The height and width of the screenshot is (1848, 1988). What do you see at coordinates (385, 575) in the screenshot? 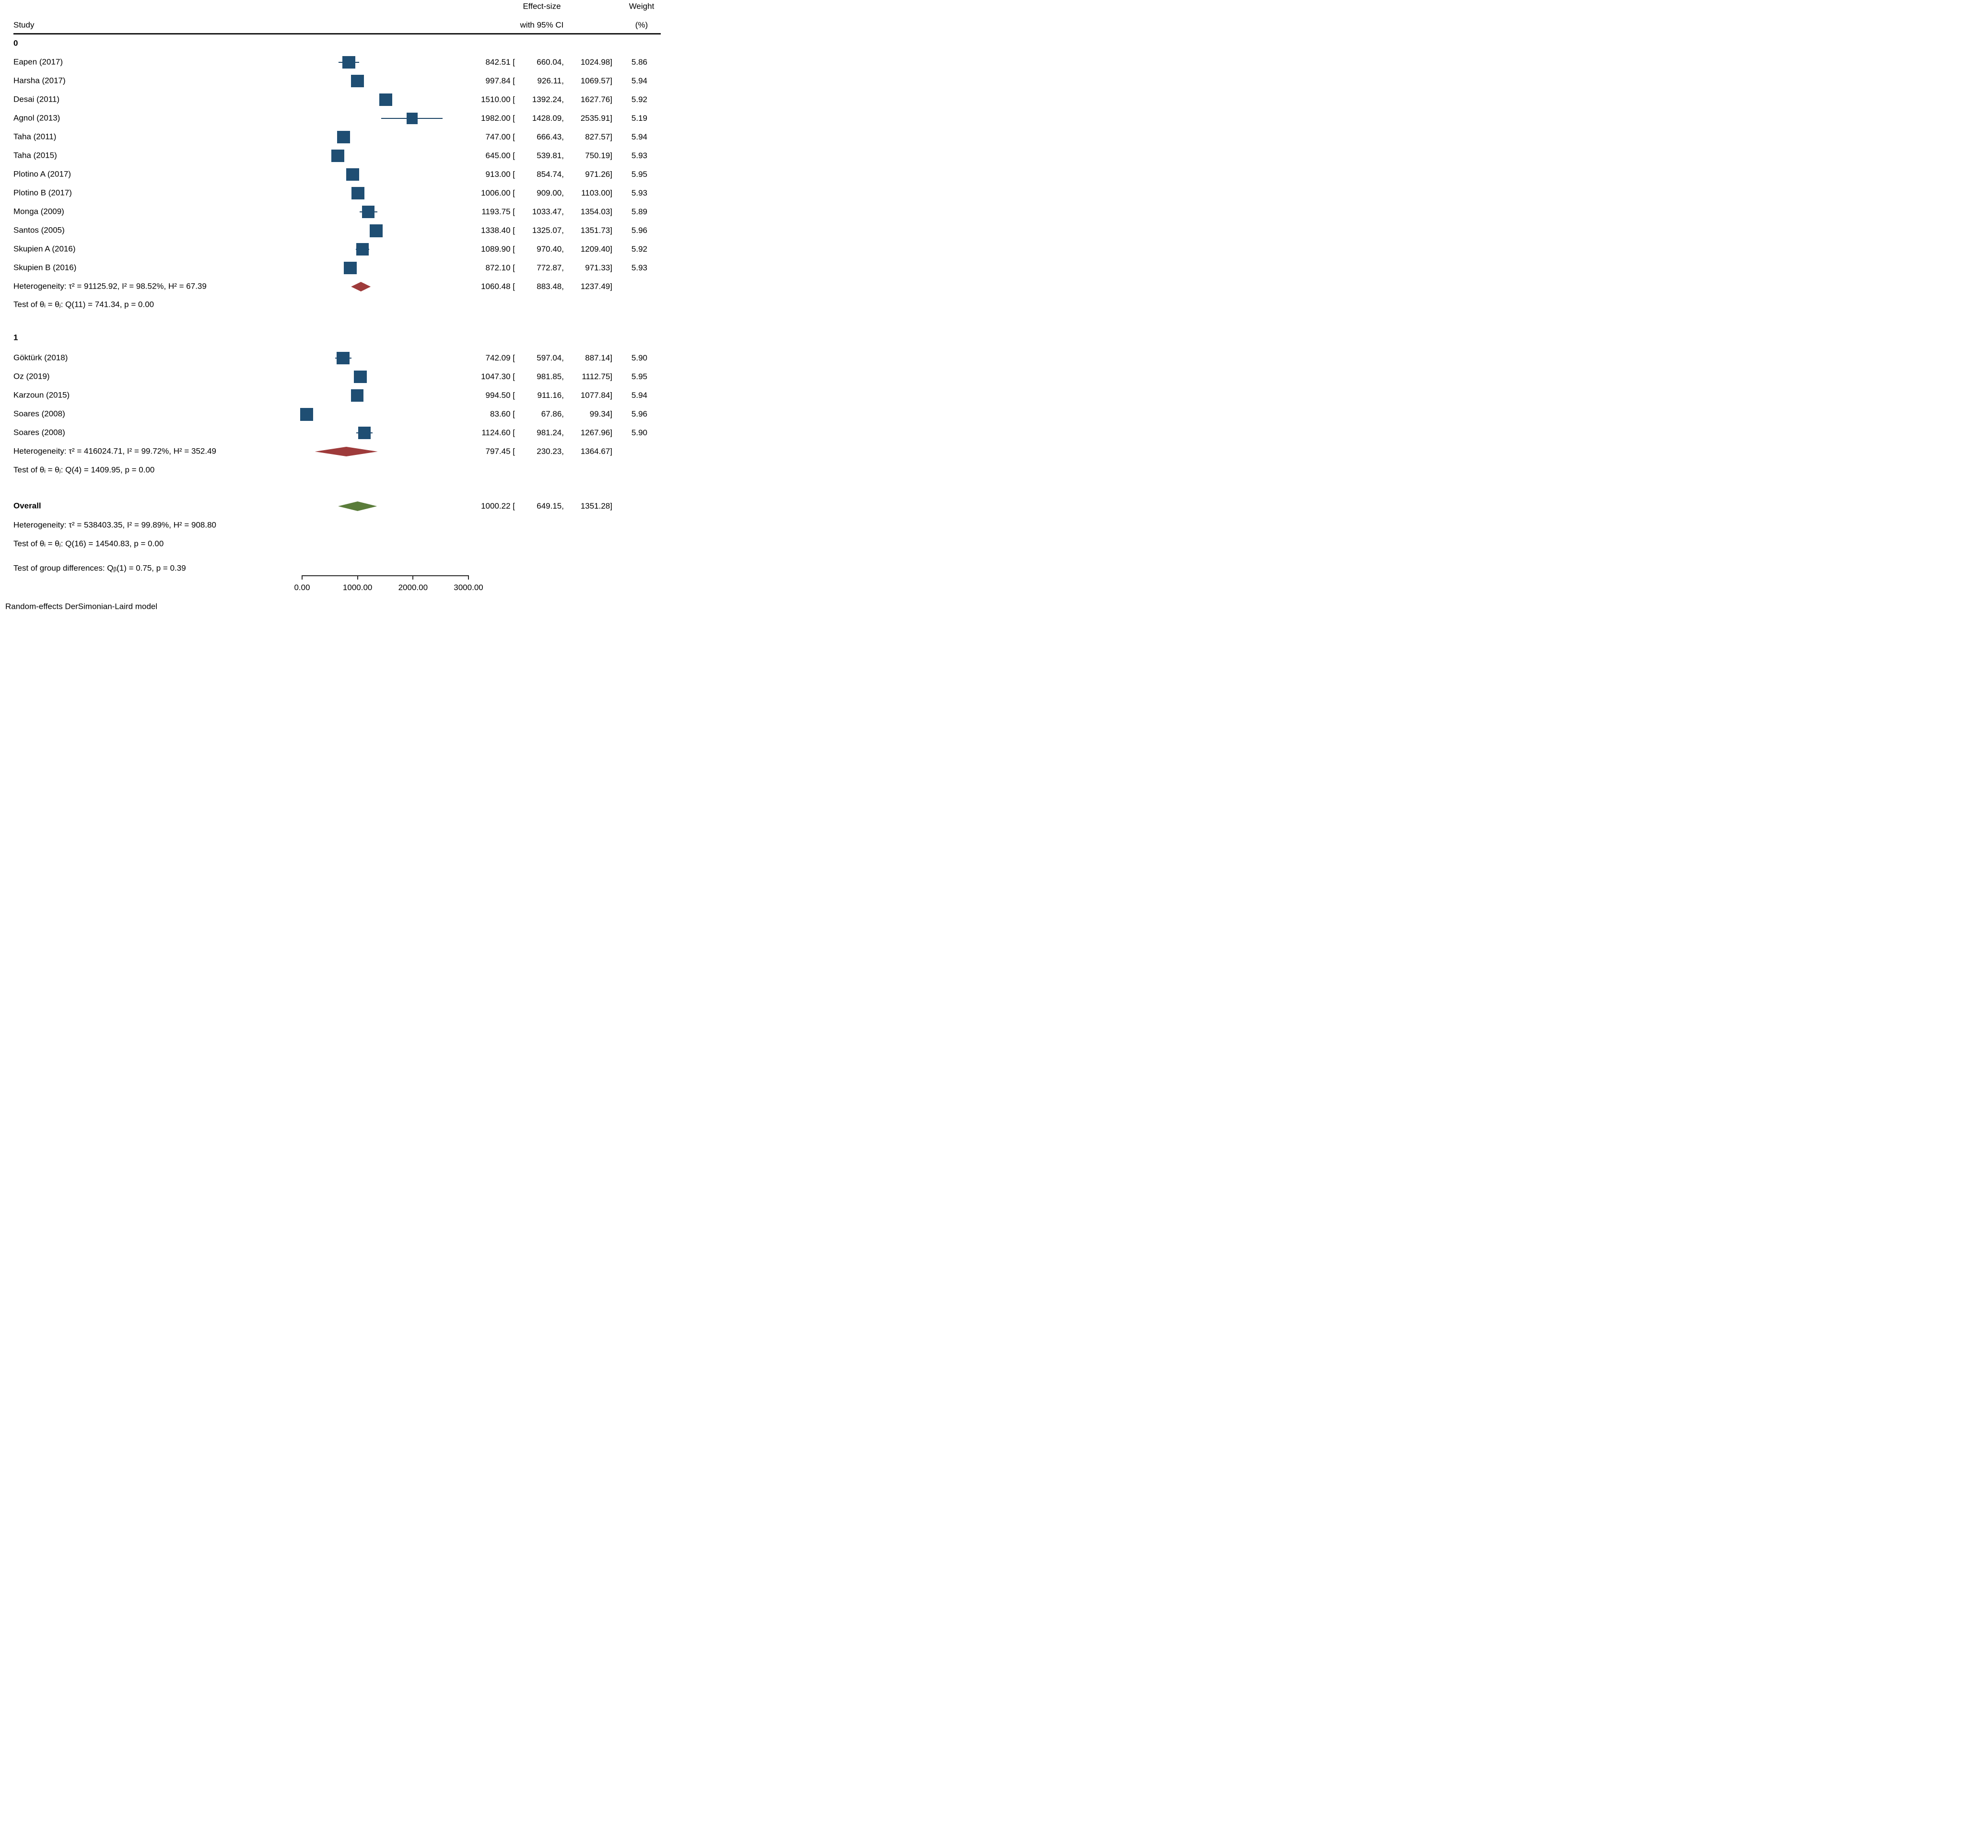
I see `x-axis-line` at bounding box center [385, 575].